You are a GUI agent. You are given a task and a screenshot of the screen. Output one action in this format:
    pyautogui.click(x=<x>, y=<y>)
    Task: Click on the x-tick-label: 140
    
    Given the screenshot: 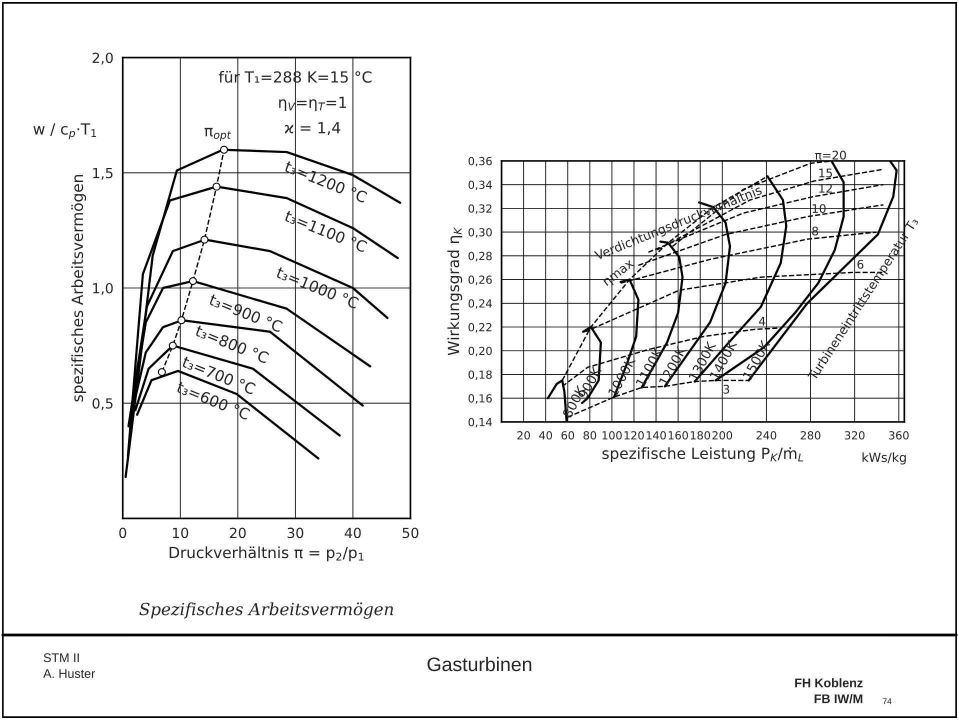 What is the action you would take?
    pyautogui.click(x=656, y=435)
    